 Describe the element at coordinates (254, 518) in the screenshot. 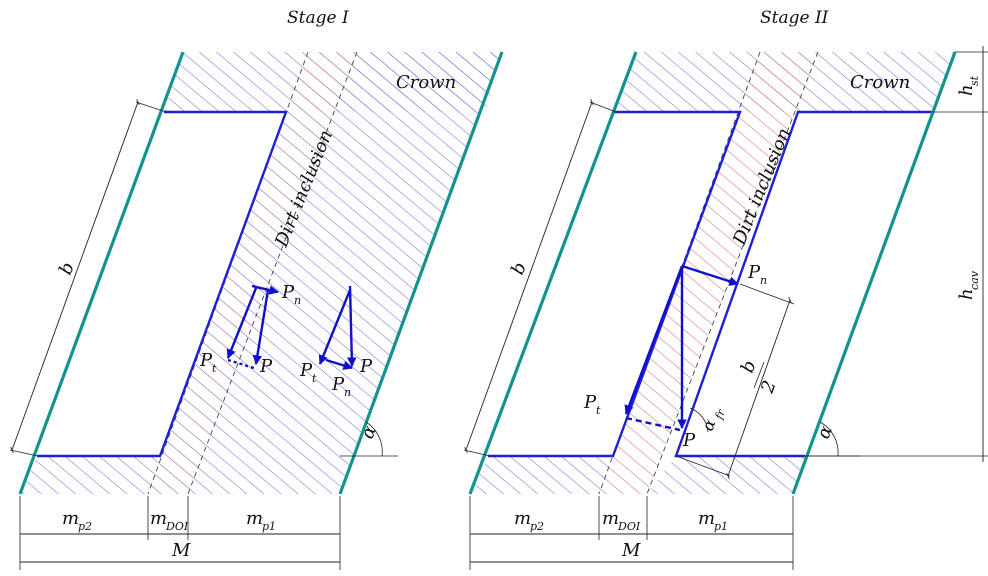

I see `stage1-mp1-label: m` at that location.